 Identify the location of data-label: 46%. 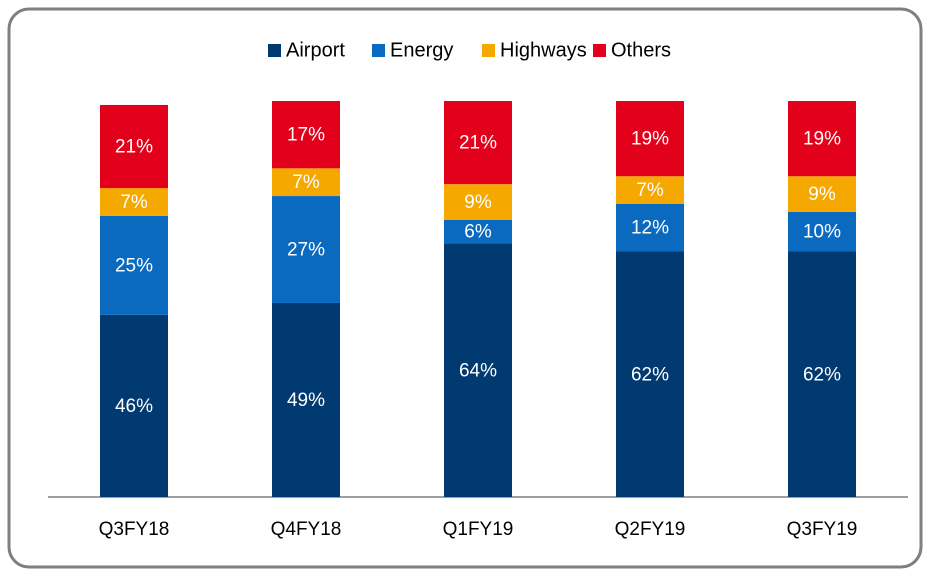
(134, 406).